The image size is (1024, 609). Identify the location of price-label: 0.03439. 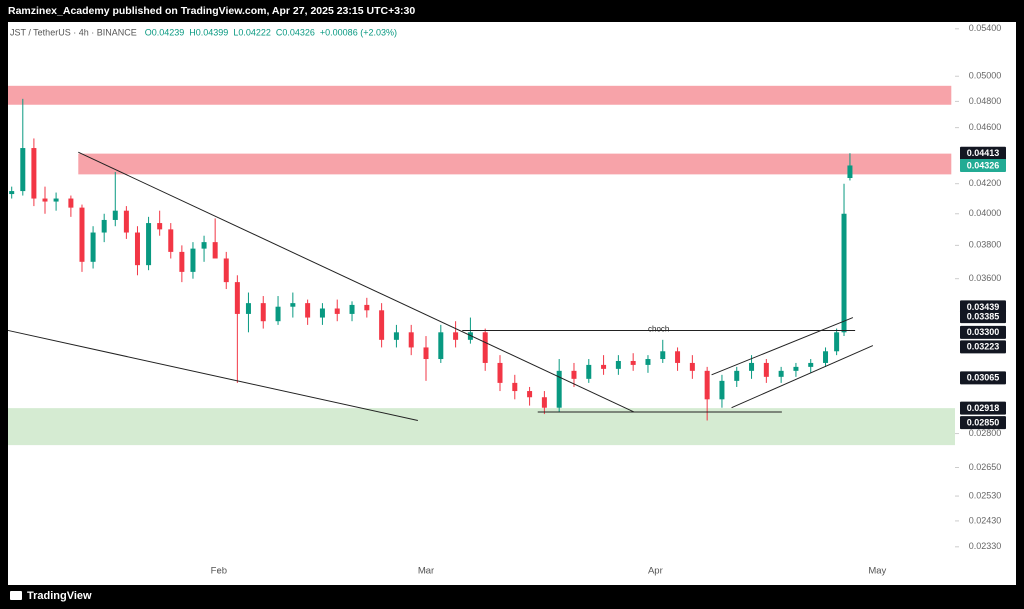
(983, 307).